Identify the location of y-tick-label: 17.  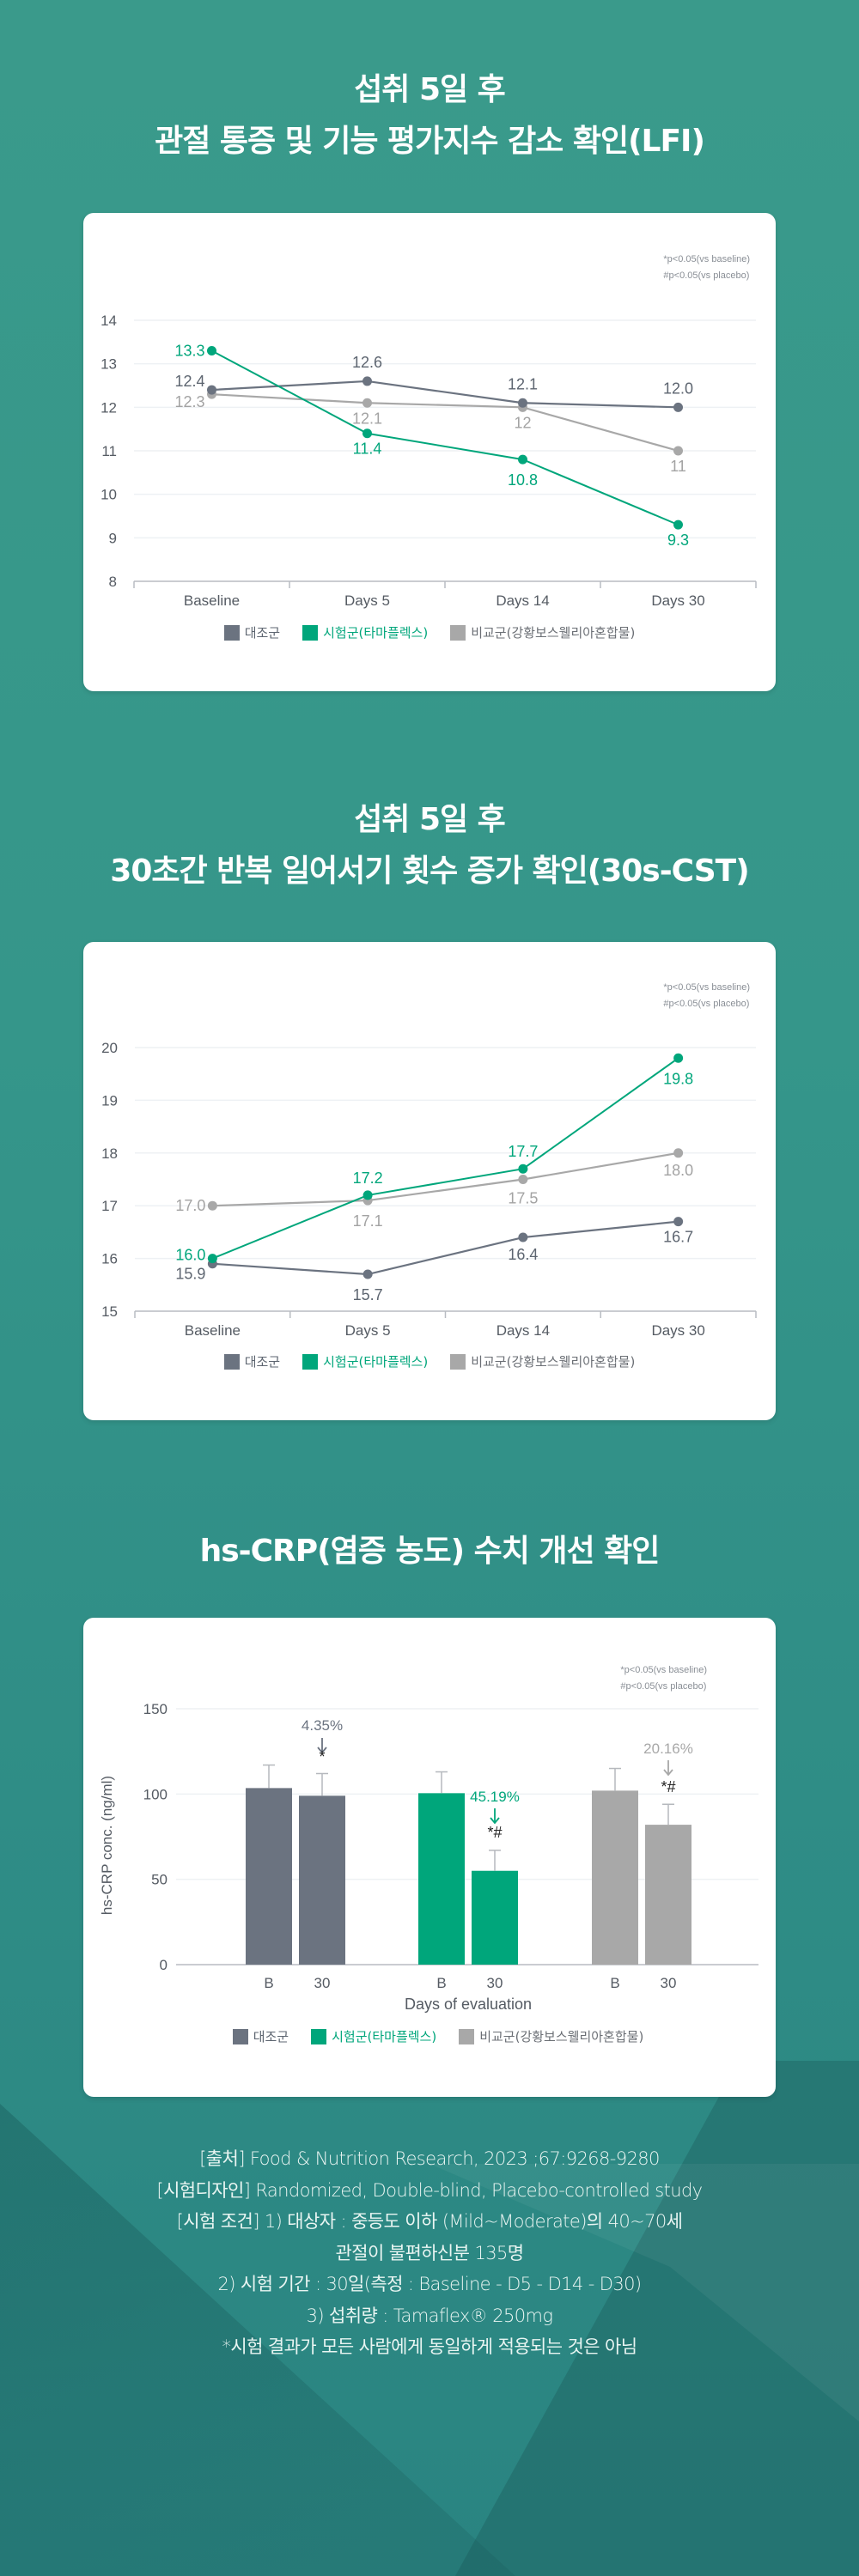
(109, 1206).